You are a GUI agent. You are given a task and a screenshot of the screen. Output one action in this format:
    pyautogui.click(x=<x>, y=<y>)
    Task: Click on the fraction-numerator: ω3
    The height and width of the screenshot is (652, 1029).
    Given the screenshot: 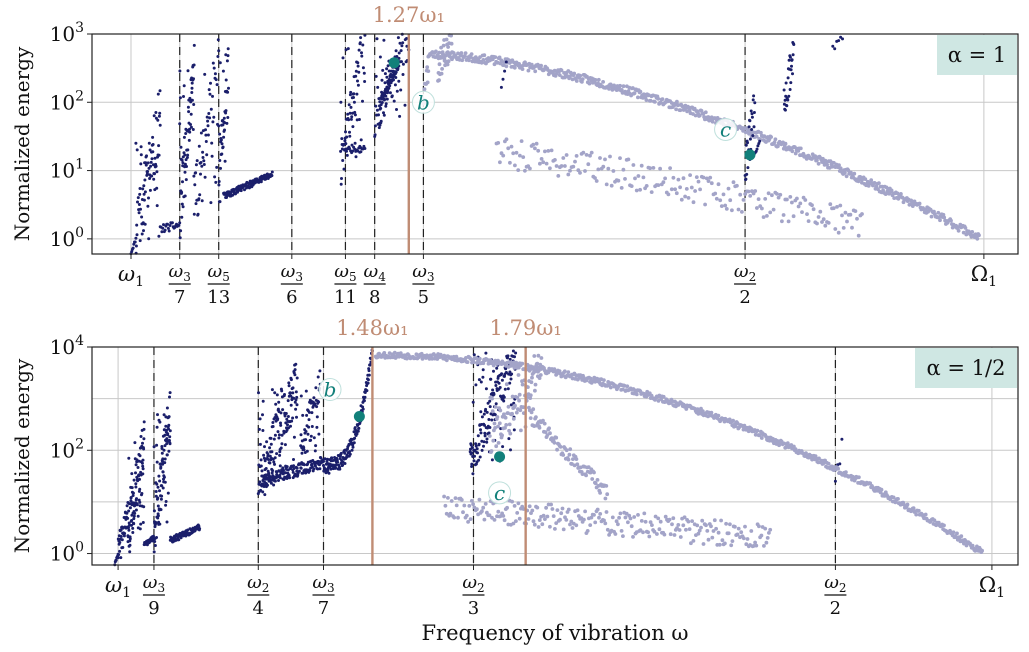 What is the action you would take?
    pyautogui.click(x=180, y=272)
    